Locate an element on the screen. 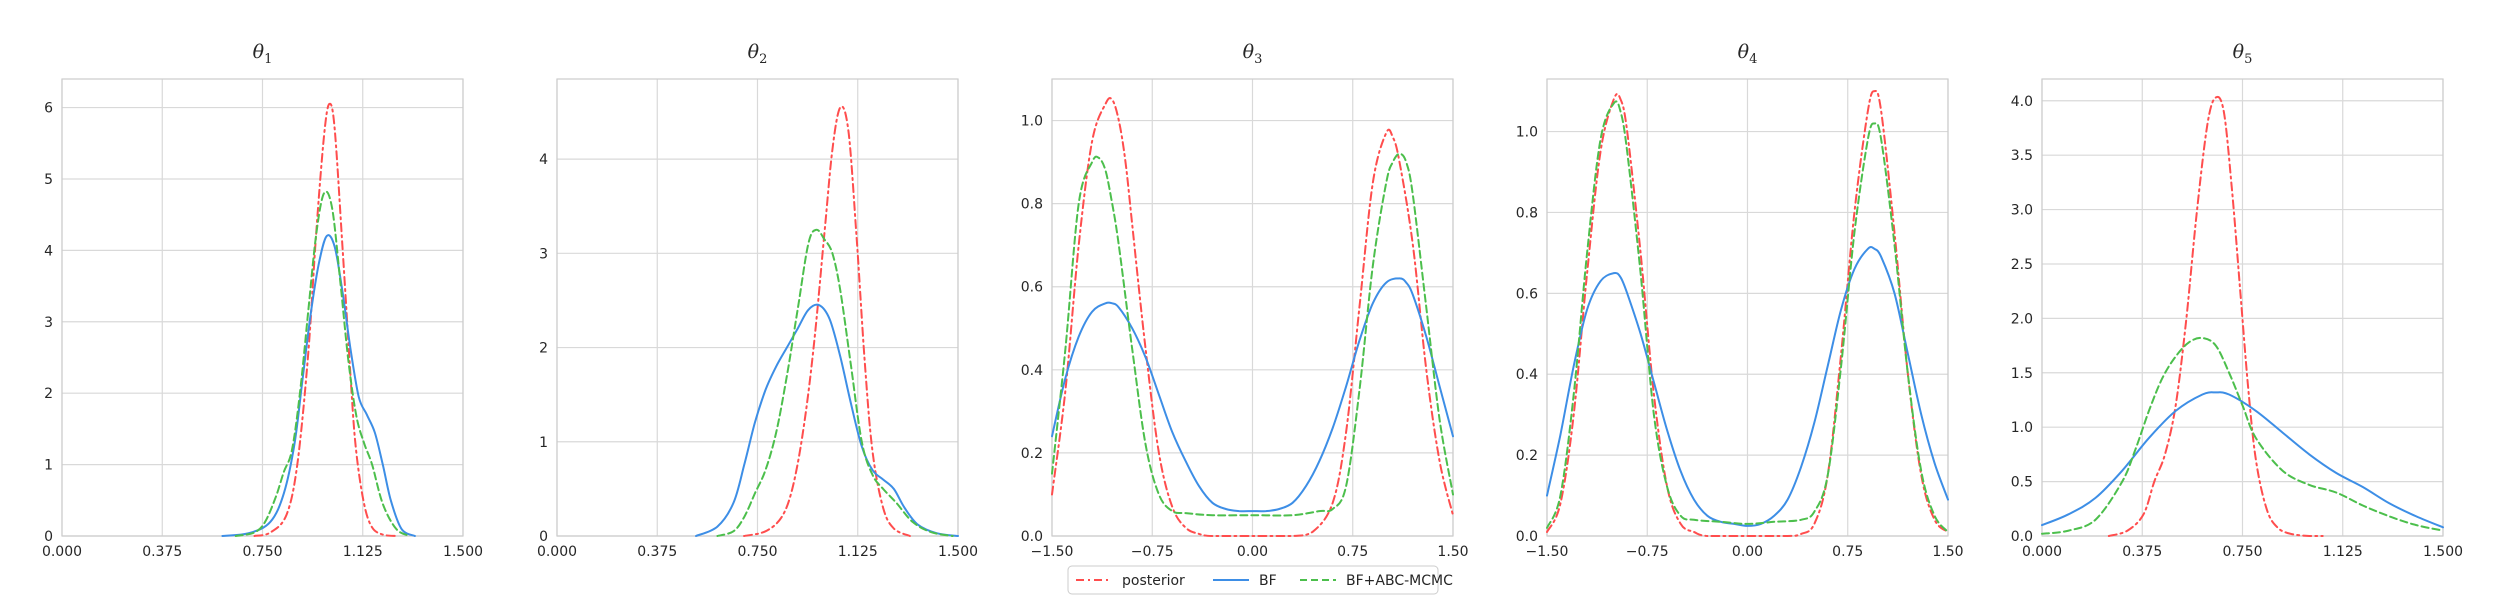 This screenshot has height=600, width=2500. legend-label-bf-abc-mcmc: BF+ABC-MCMC is located at coordinates (1399, 581).